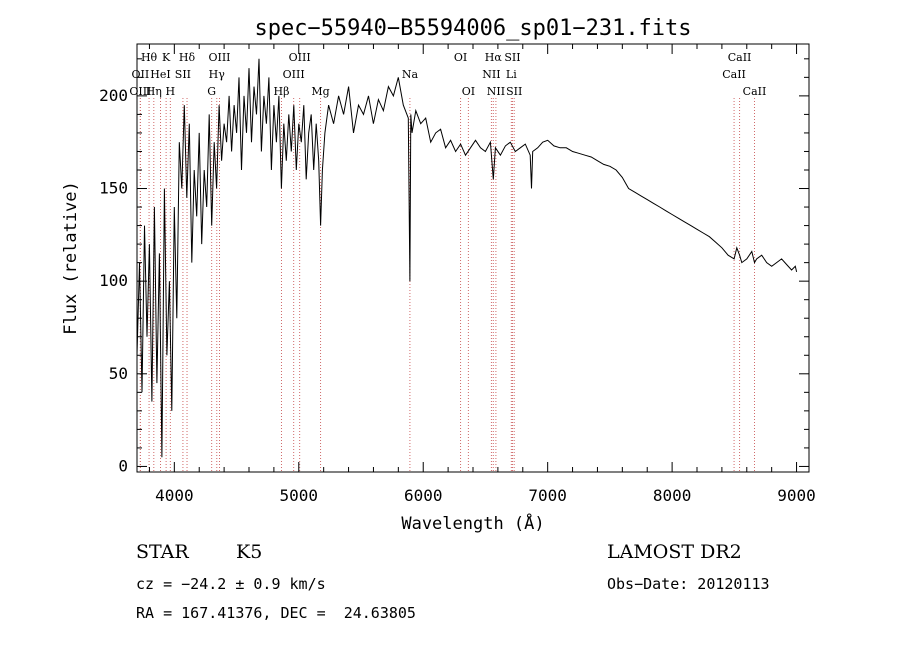 The height and width of the screenshot is (650, 900). Describe the element at coordinates (113, 280) in the screenshot. I see `y-tick-label: 100` at that location.